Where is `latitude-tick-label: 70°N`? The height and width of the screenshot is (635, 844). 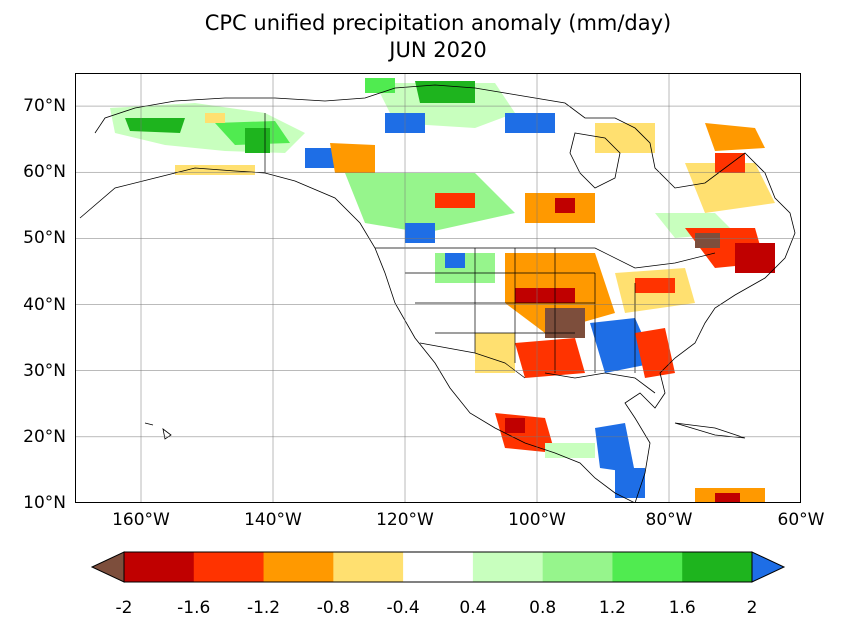 latitude-tick-label: 70°N is located at coordinates (44, 106).